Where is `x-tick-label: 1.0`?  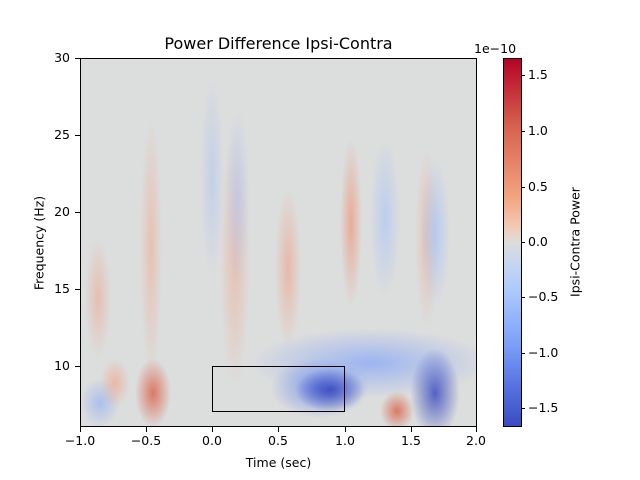
x-tick-label: 1.0 is located at coordinates (345, 440).